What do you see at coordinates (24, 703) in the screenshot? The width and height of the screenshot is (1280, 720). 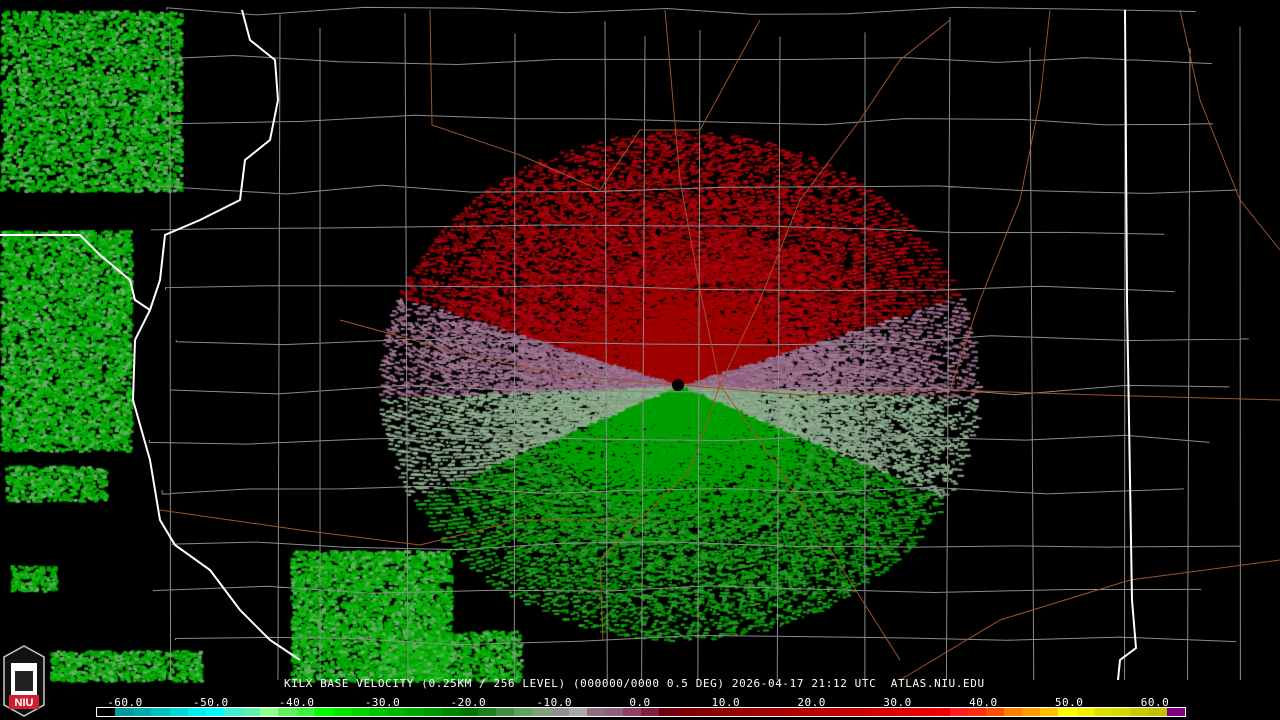 I see `svg-text: NIU` at bounding box center [24, 703].